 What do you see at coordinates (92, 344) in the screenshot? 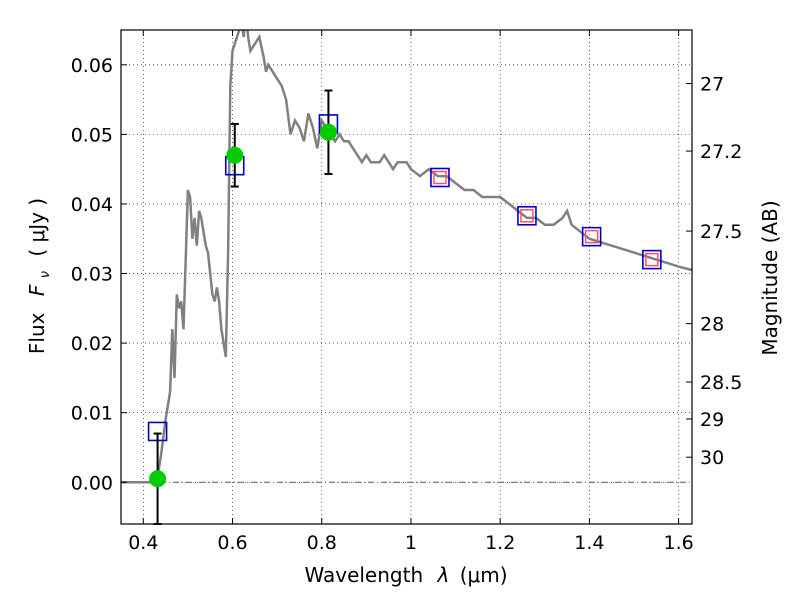
I see `y-tick-label: 0.02` at bounding box center [92, 344].